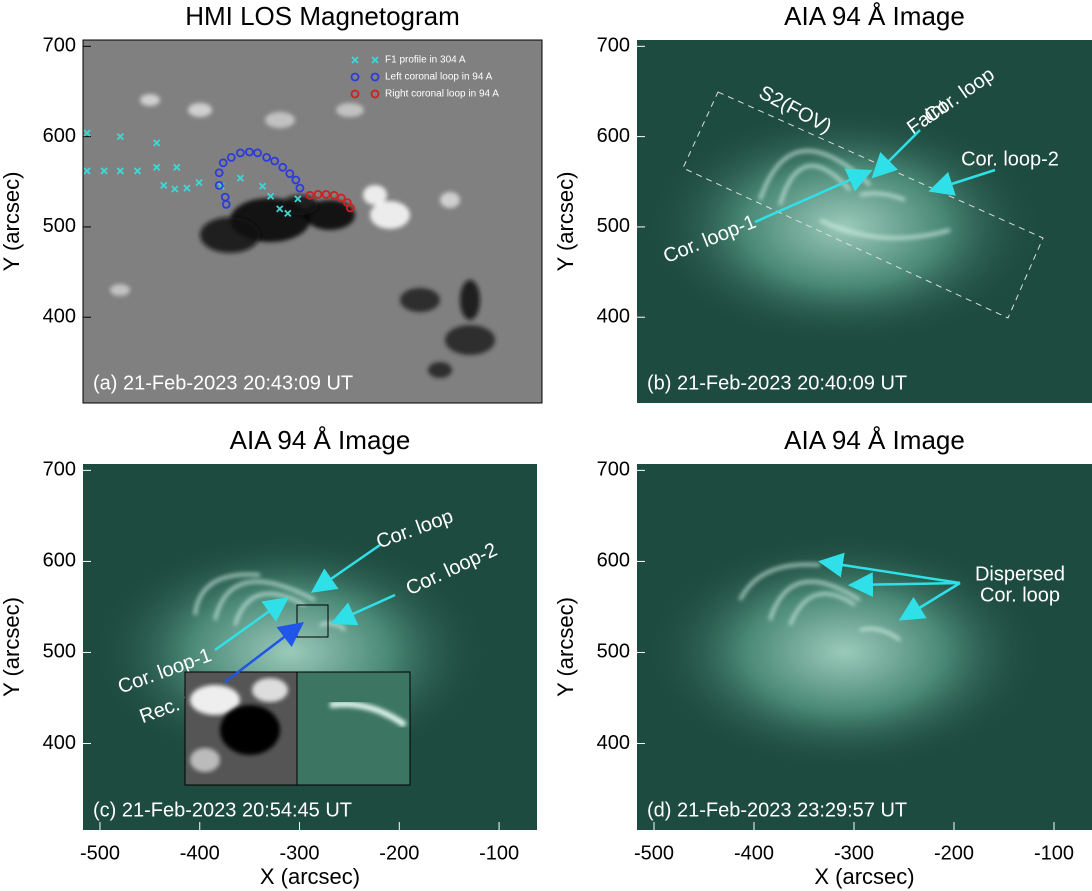  What do you see at coordinates (302, 236) in the screenshot?
I see `magnetogram-features` at bounding box center [302, 236].